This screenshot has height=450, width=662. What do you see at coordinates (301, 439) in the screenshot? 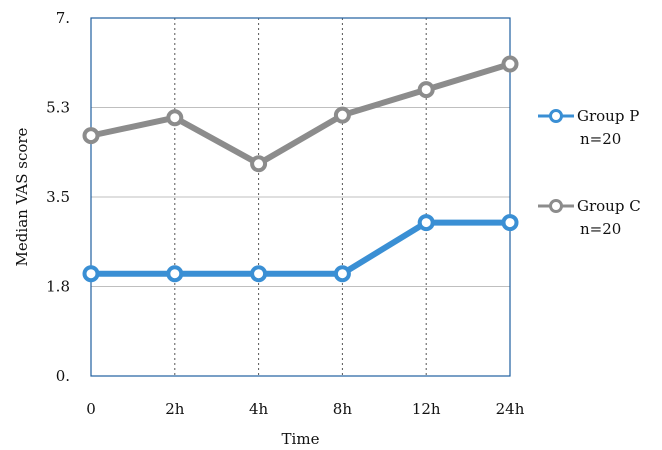
I see `x-axis-title: Time` at bounding box center [301, 439].